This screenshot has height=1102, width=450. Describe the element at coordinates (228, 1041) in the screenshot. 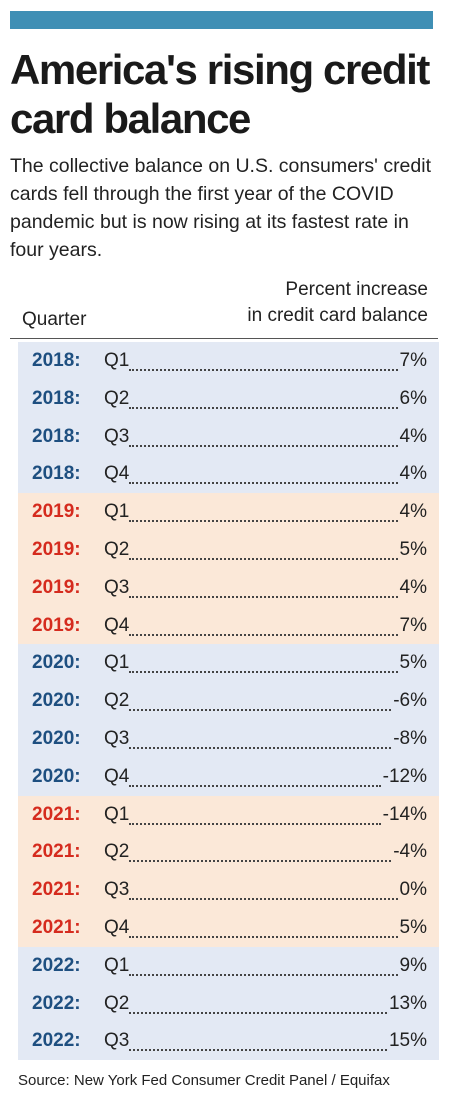

I see `table-row: 2022: Q3 15%` at that location.